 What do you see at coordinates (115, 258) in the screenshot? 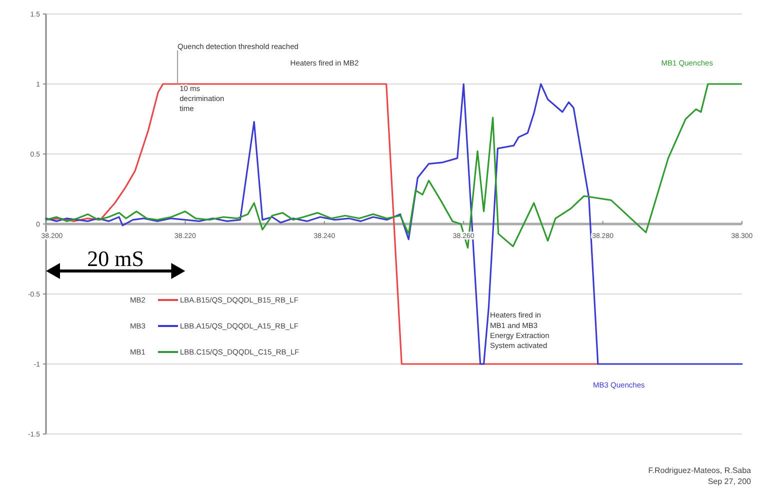
I see `annotation: 20 mS` at bounding box center [115, 258].